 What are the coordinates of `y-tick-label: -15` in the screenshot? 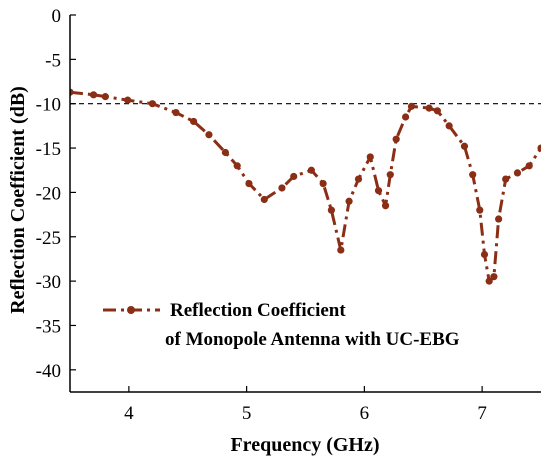 It's located at (48, 149).